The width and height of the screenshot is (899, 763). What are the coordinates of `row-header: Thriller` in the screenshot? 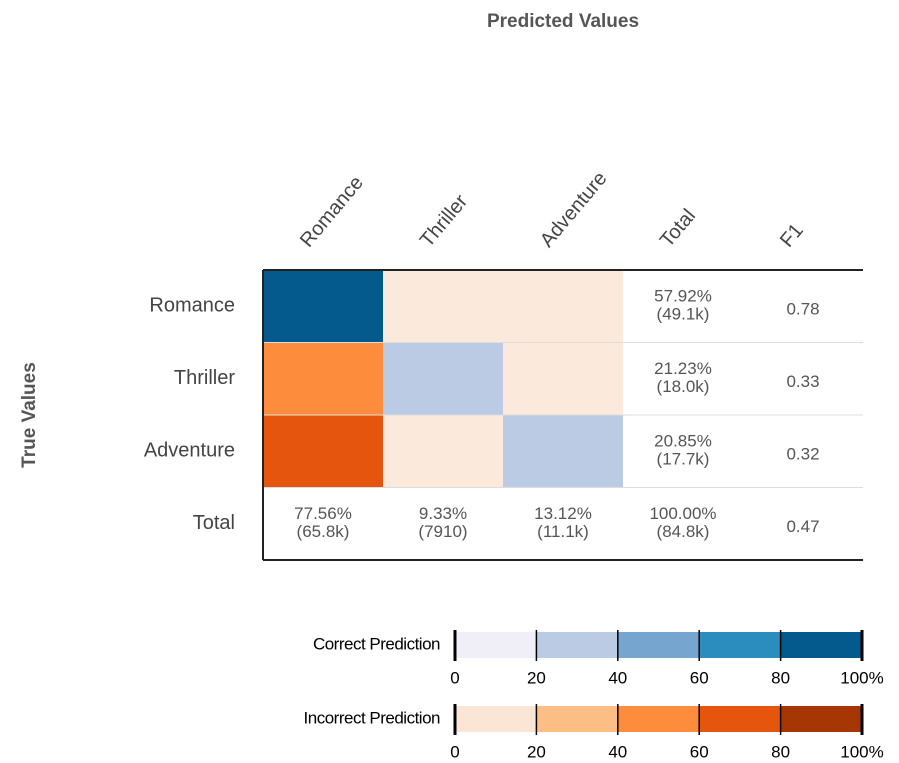 It's located at (204, 378).